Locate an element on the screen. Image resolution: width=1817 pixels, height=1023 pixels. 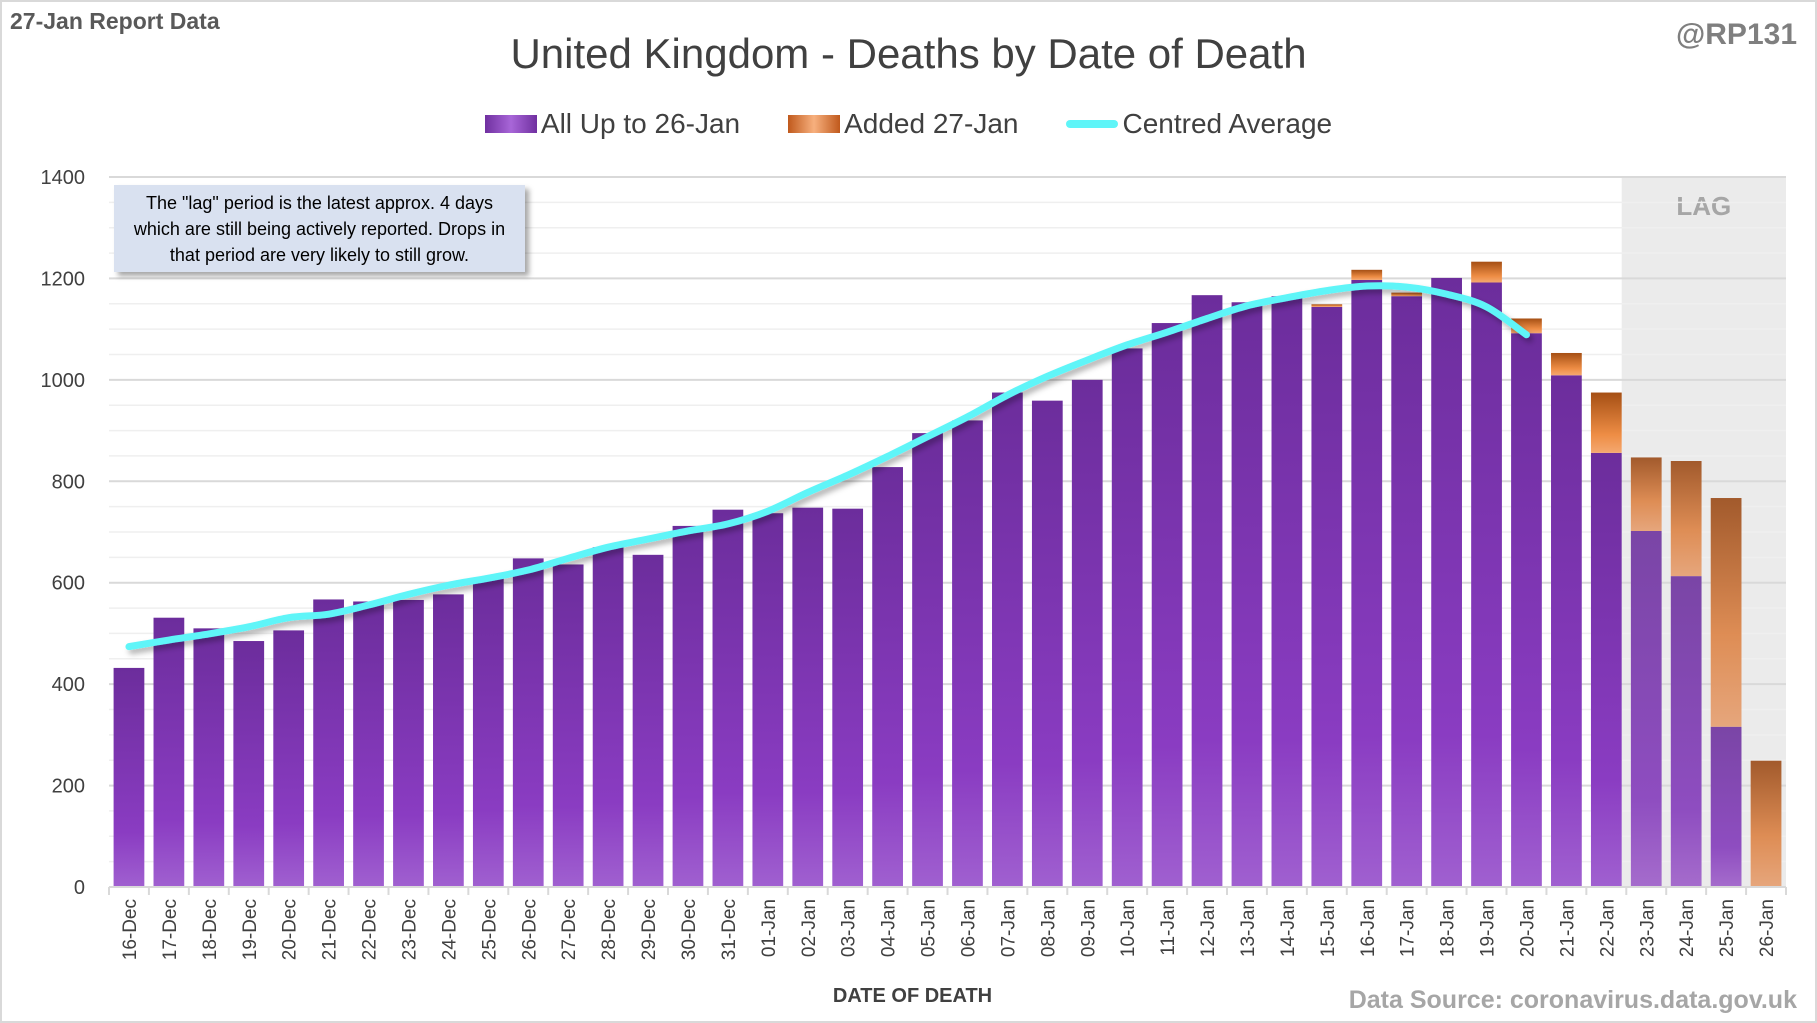
x-tick-label: 08-Jan is located at coordinates (1048, 928).